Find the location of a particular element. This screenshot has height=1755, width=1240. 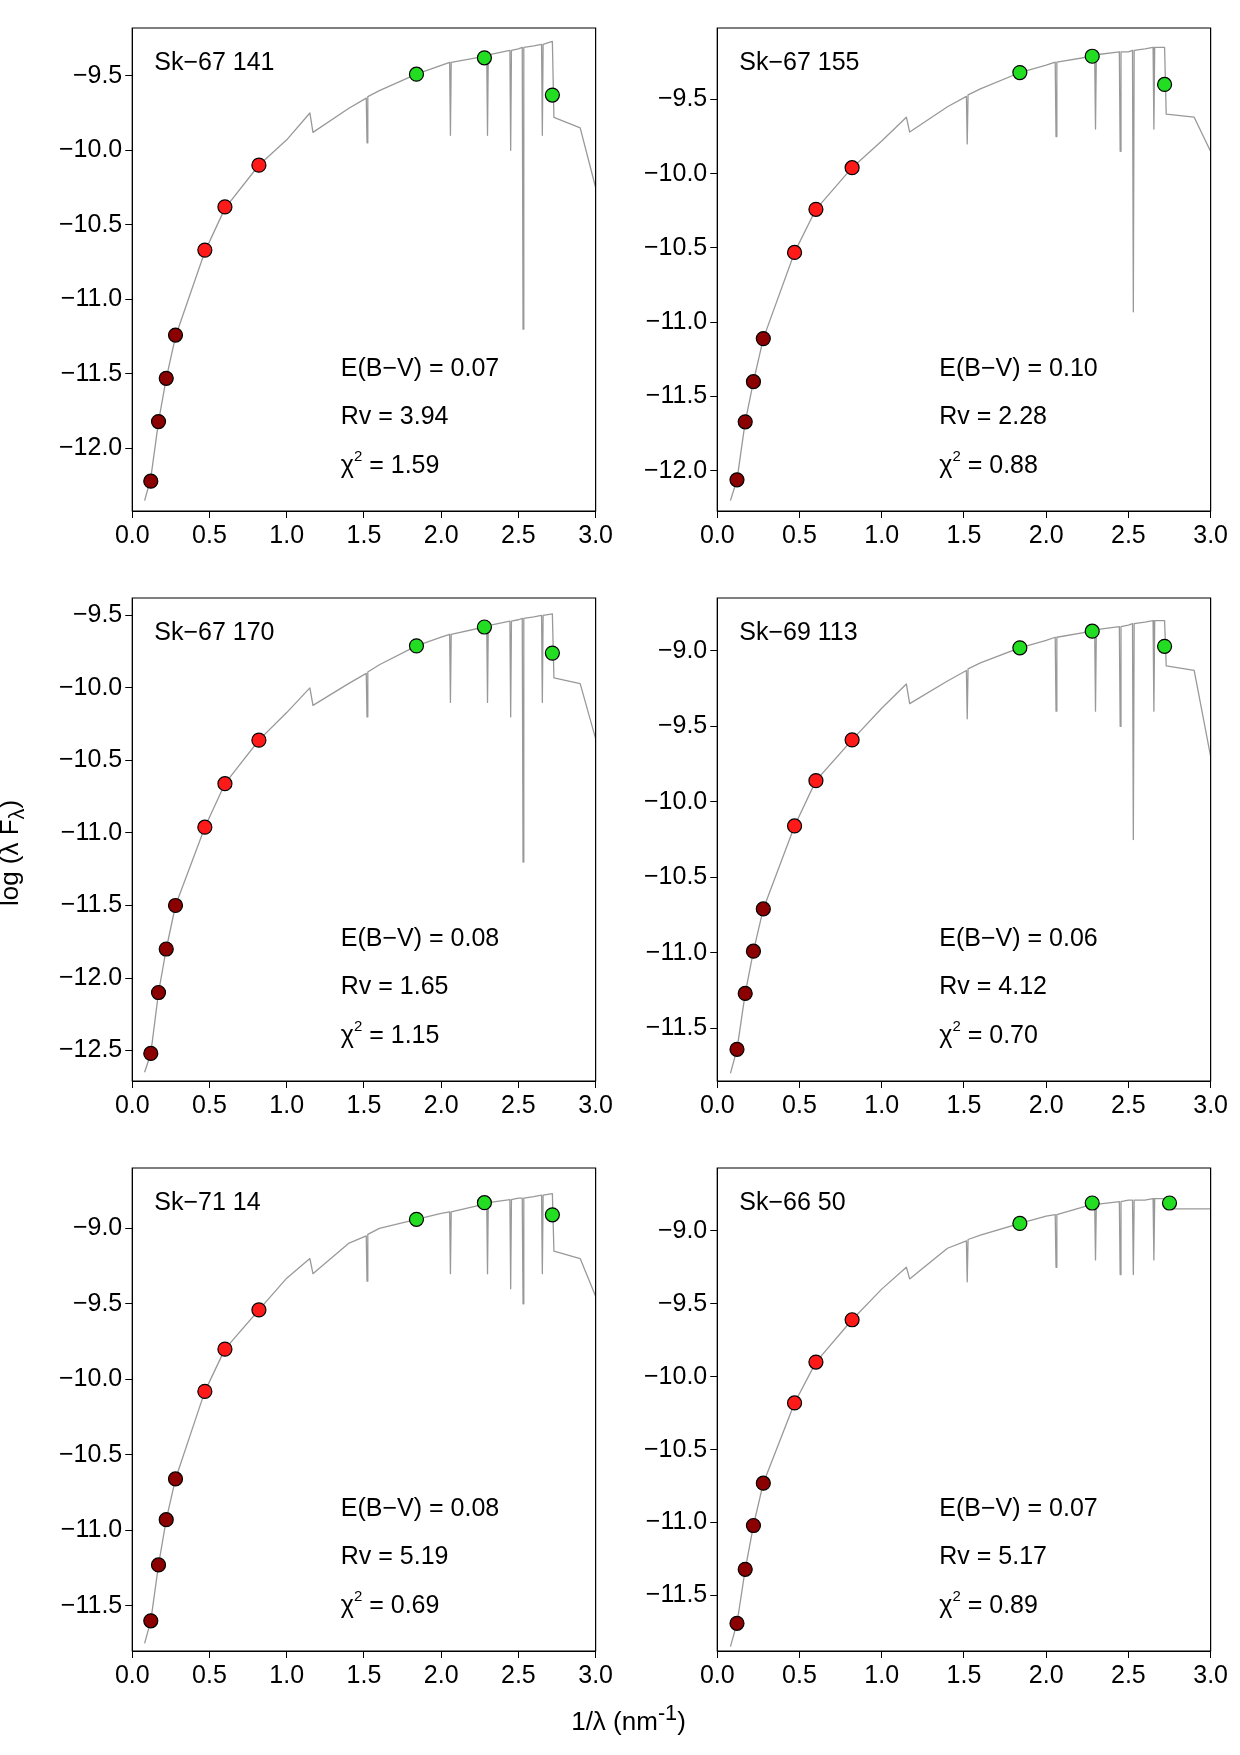

annotation: E(B−V) = 0.06 is located at coordinates (1018, 937).